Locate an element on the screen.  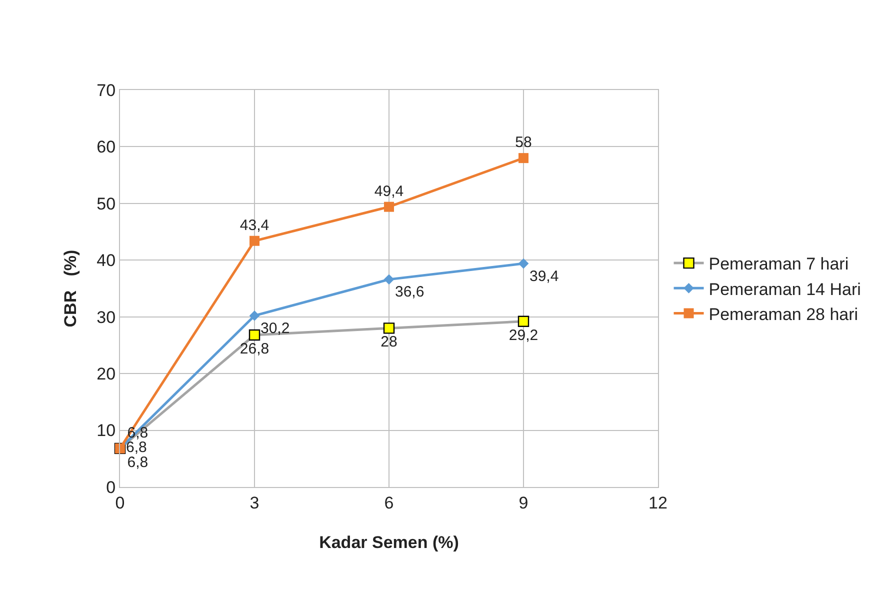
y-tick-label: 60 is located at coordinates (106, 147).